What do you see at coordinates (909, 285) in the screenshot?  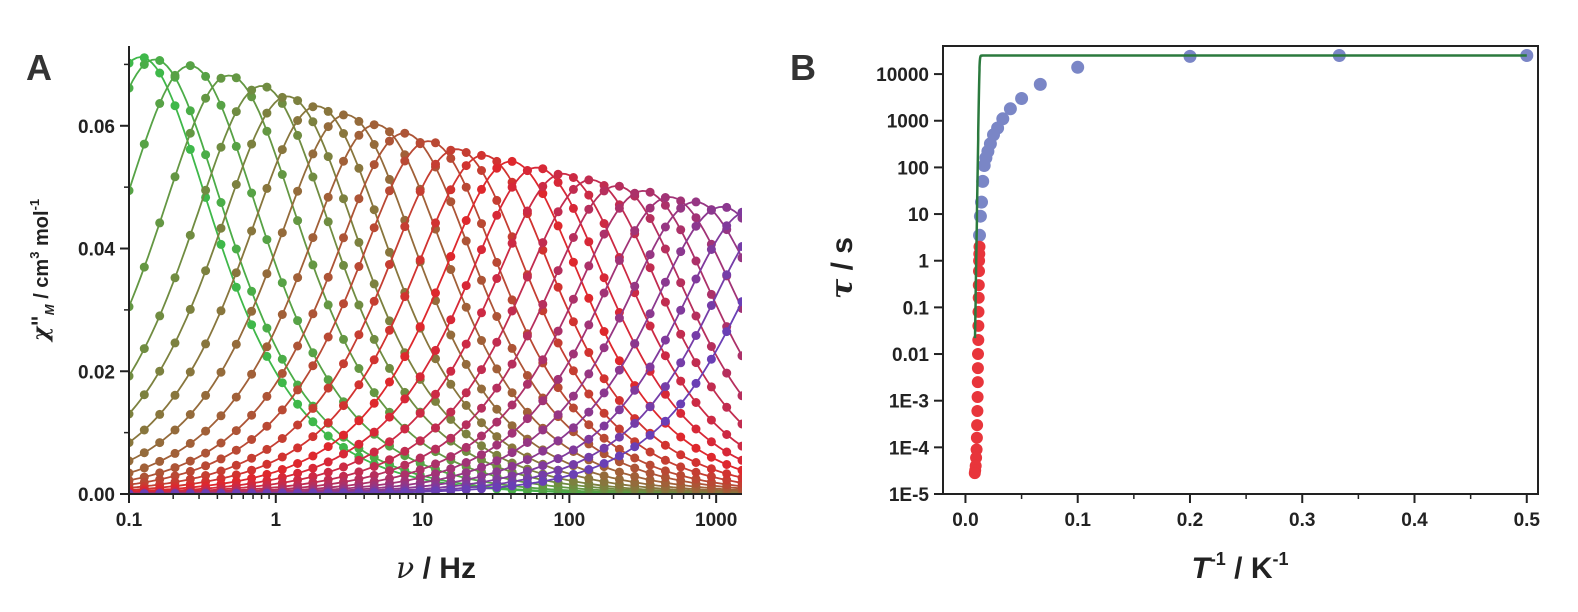 I see `panel-b-y-ticks: 1E-5 1E-4 1E-3 0.01 0.1 1 10 100 1000 10000` at bounding box center [909, 285].